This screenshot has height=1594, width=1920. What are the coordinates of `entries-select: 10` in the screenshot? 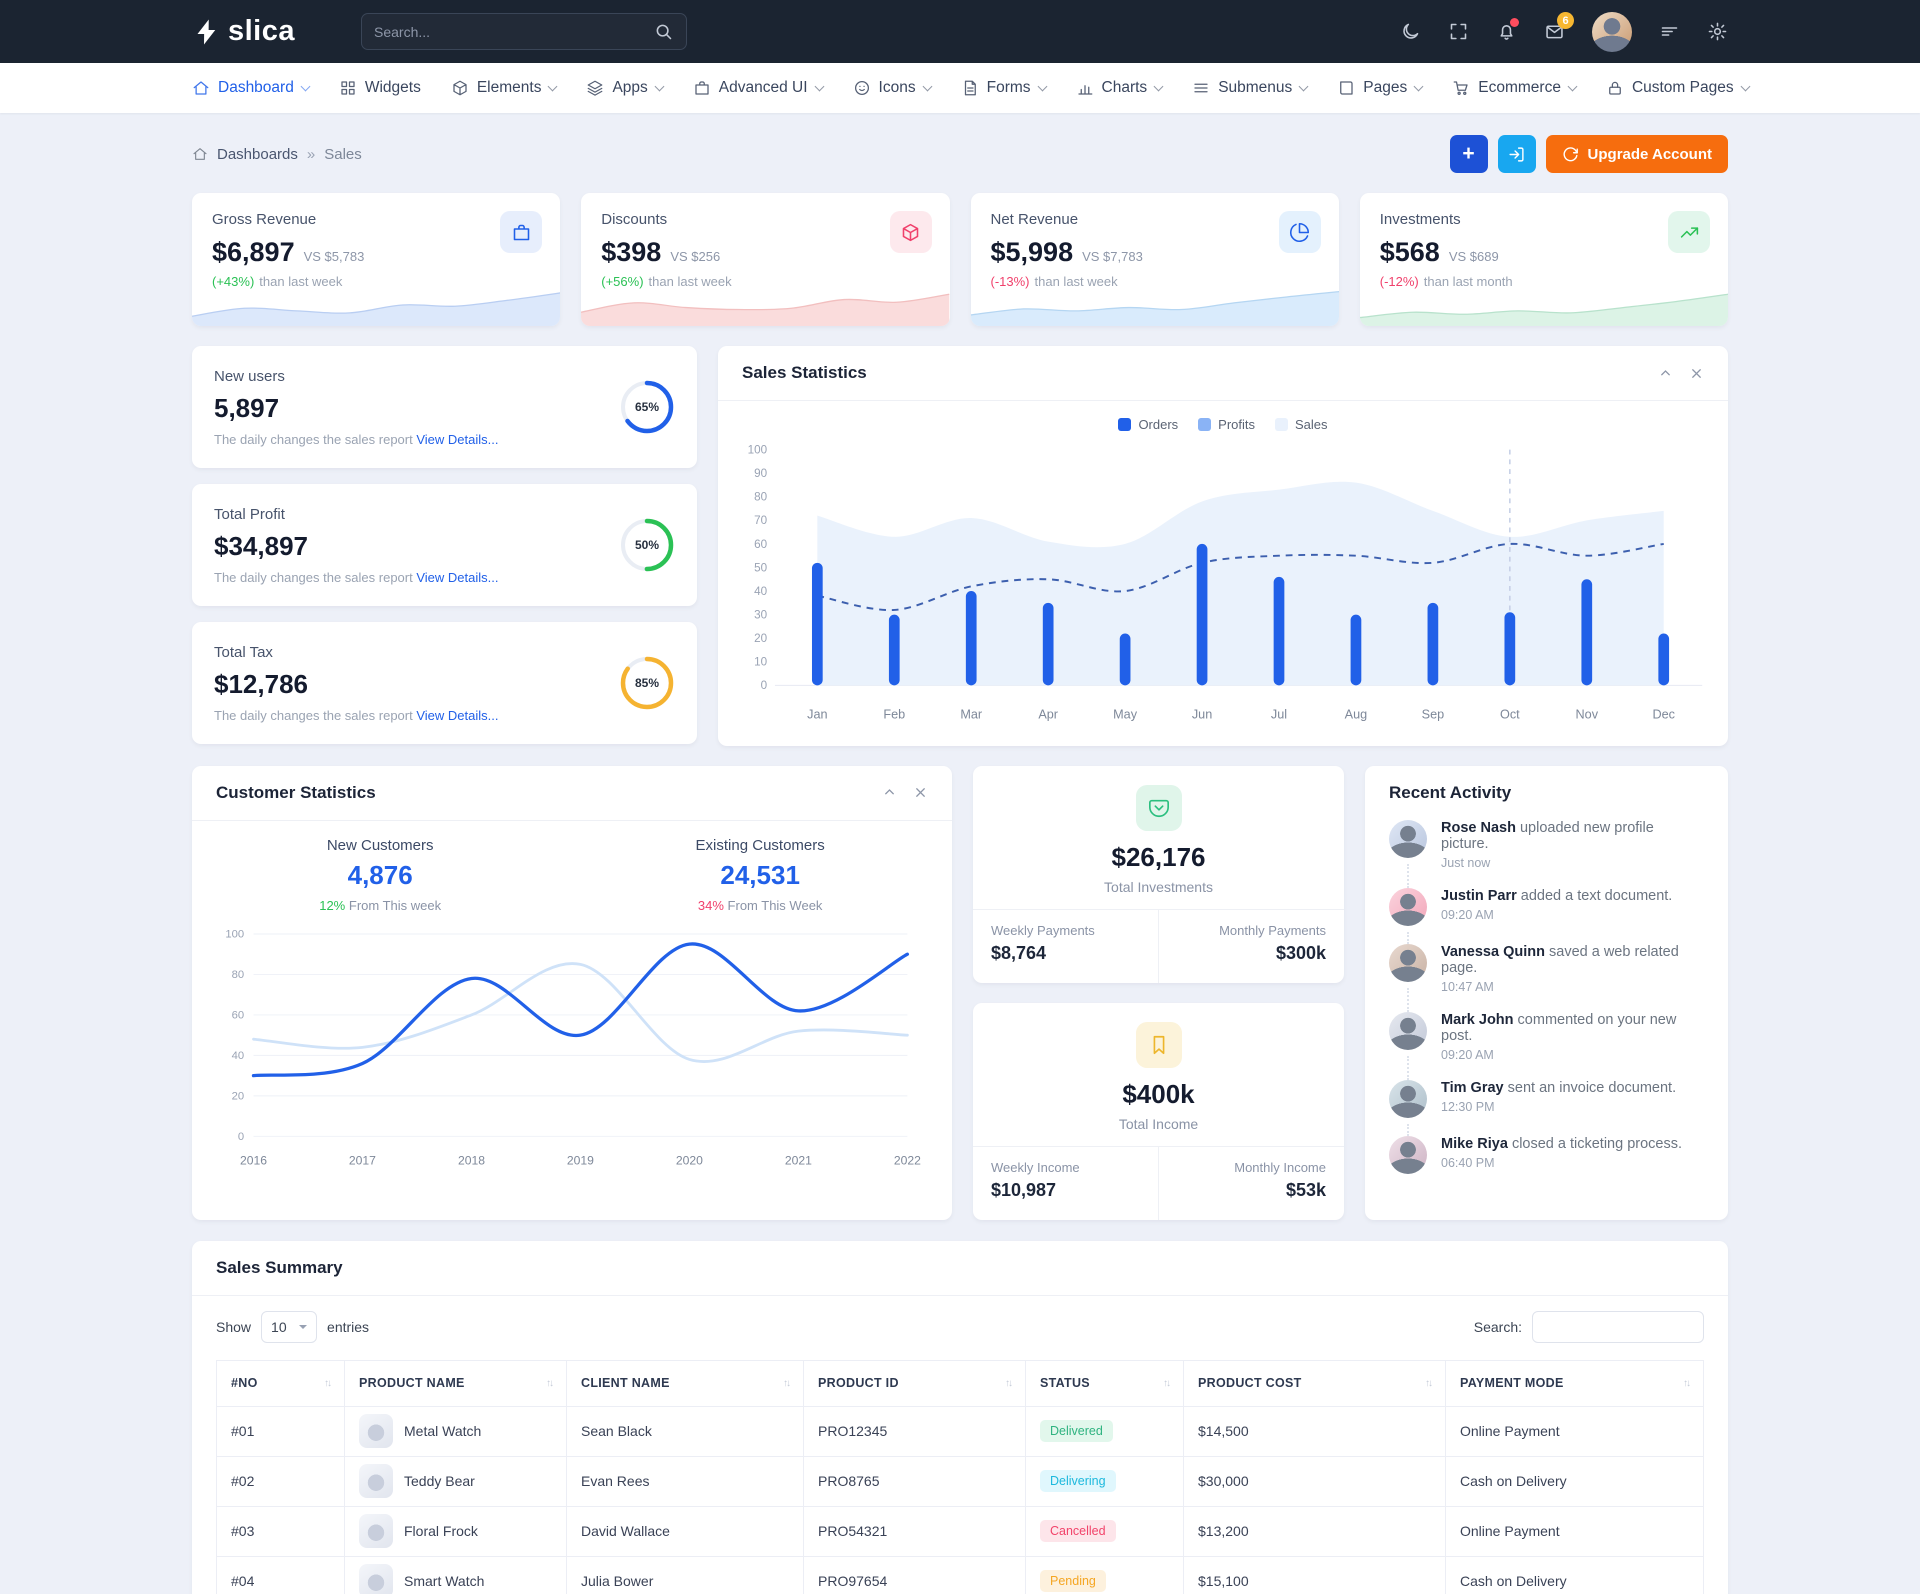 It's located at (289, 1326).